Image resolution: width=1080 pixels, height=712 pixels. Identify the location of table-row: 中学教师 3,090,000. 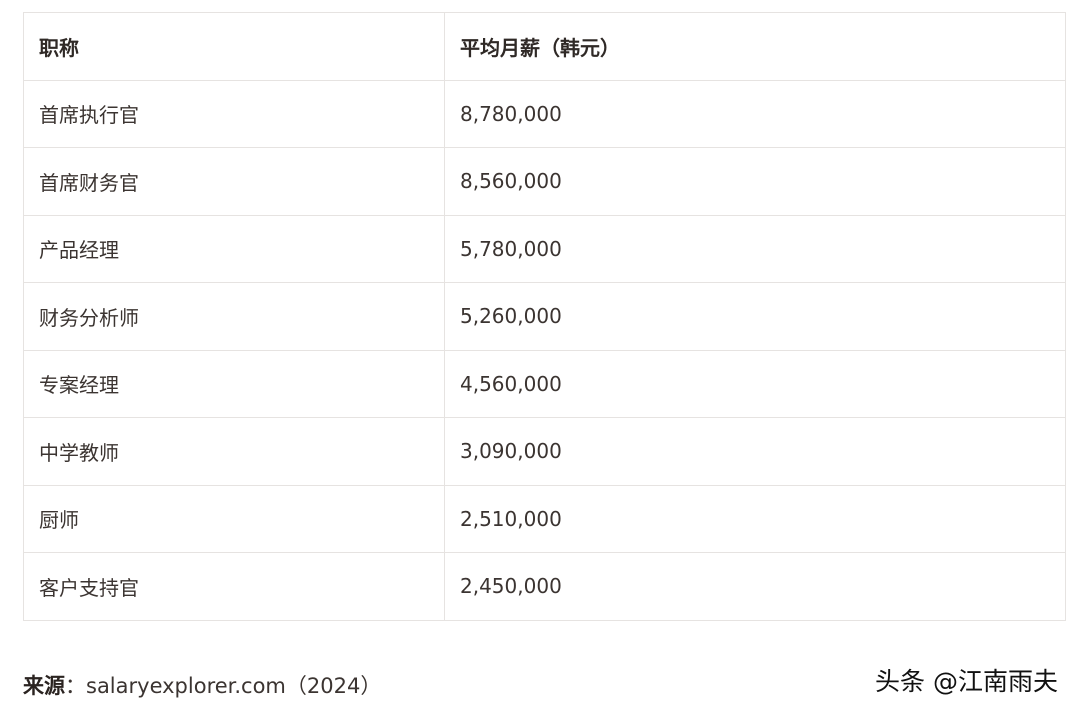
(544, 451).